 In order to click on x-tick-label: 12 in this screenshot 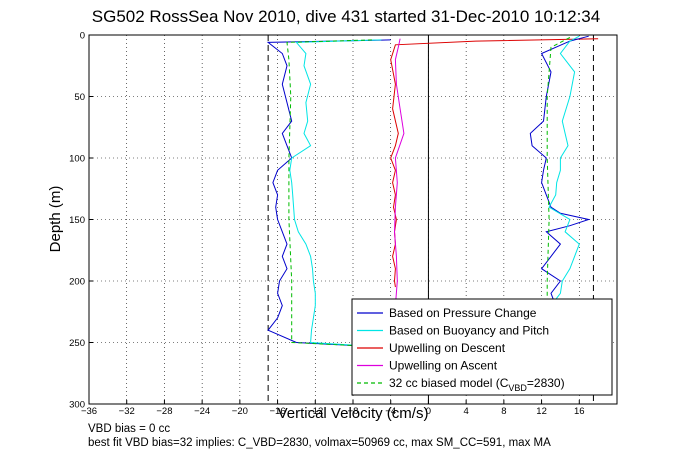, I will do `click(541, 411)`.